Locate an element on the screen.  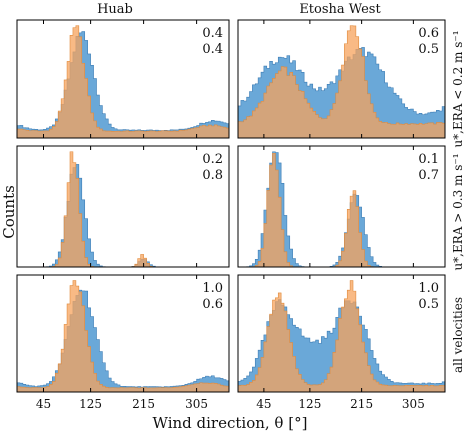
histogram-panel: 0.60.5 is located at coordinates (341, 79).